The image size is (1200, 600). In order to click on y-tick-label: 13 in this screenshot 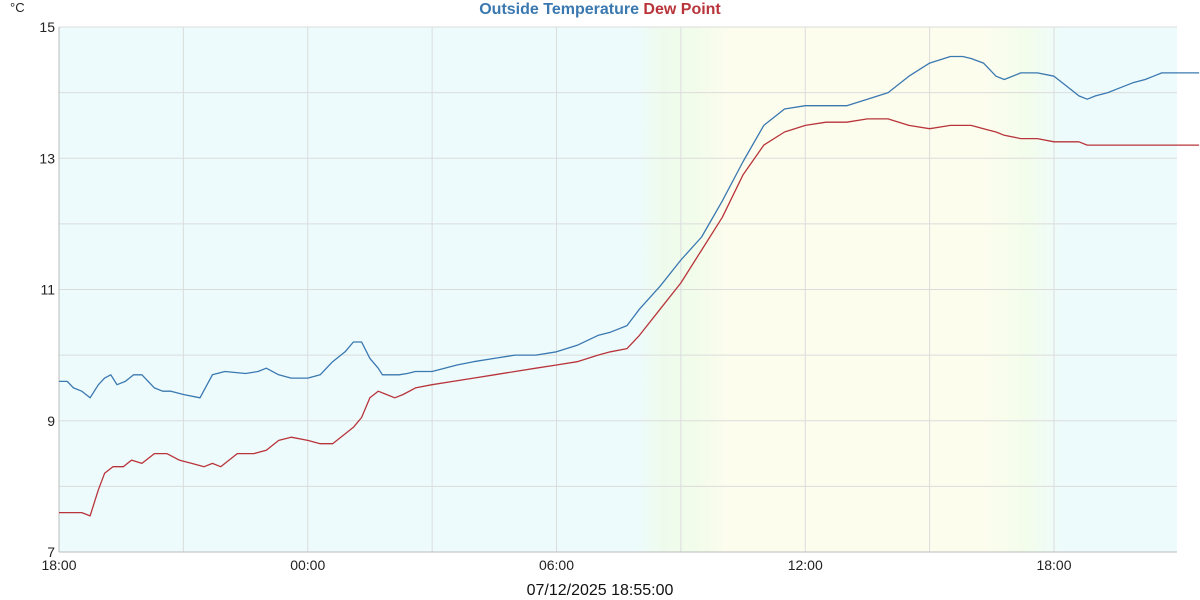, I will do `click(47, 158)`.